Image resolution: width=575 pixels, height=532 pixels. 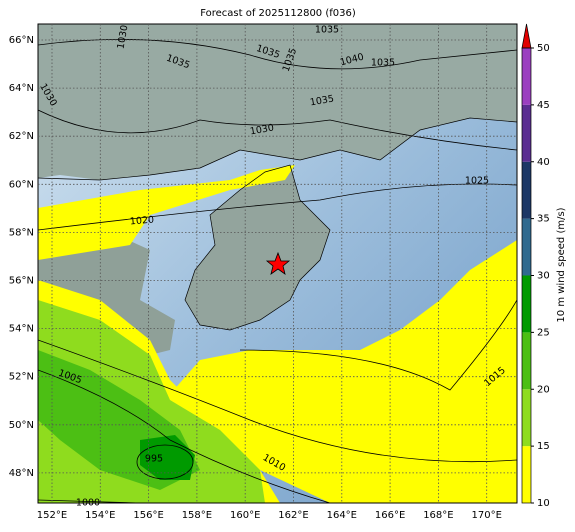 What do you see at coordinates (21, 88) in the screenshot?
I see `lat-label: 64°N` at bounding box center [21, 88].